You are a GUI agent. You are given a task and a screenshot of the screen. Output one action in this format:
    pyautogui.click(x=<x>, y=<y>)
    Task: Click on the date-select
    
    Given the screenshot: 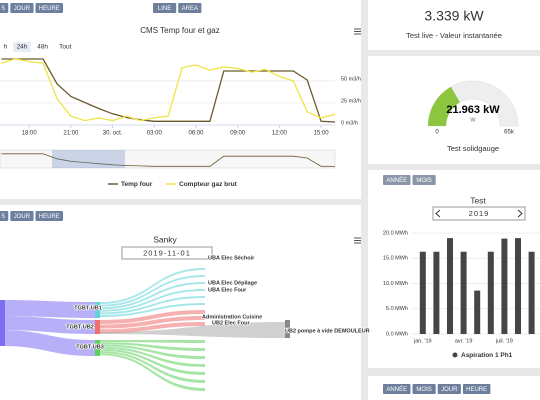 What is the action you would take?
    pyautogui.click(x=167, y=253)
    